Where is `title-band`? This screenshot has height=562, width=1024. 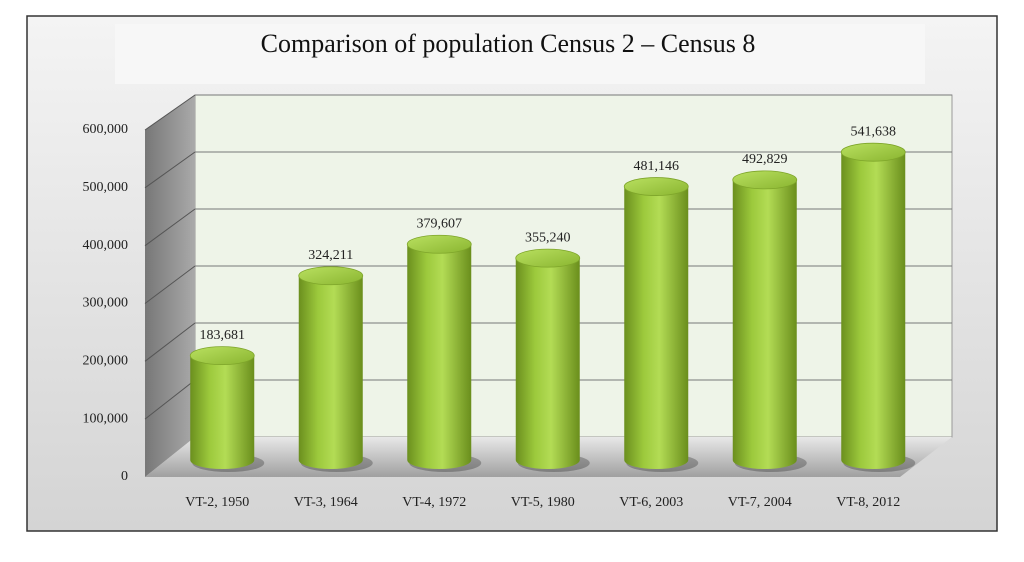 title-band is located at coordinates (520, 54).